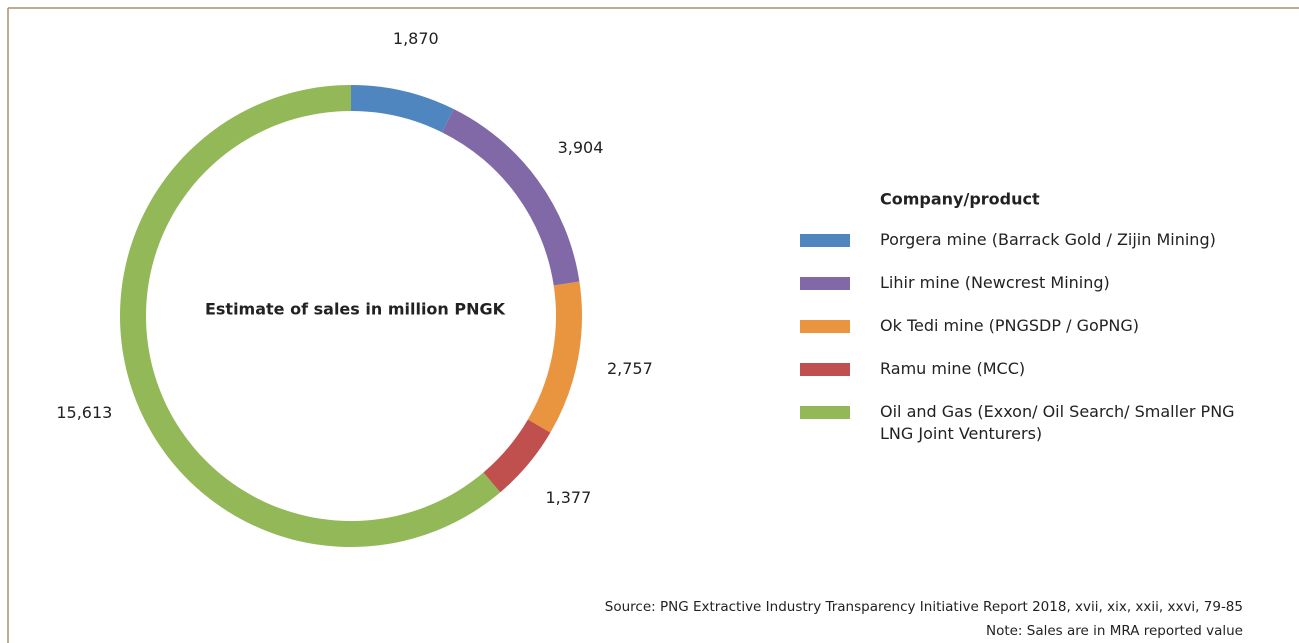 Image resolution: width=1299 pixels, height=643 pixels. Describe the element at coordinates (84, 412) in the screenshot. I see `value-label: 15,613` at that location.